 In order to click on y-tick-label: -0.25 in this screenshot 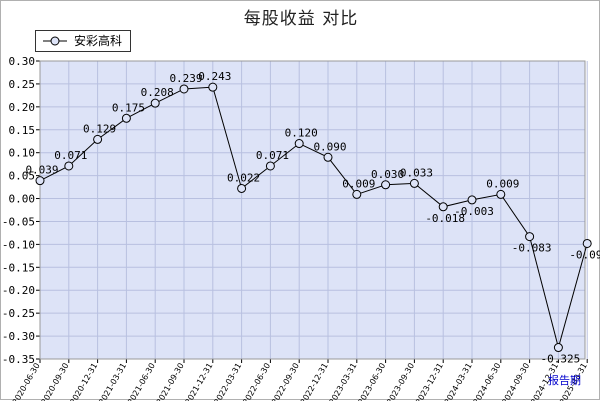, I will do `click(18, 313)`.